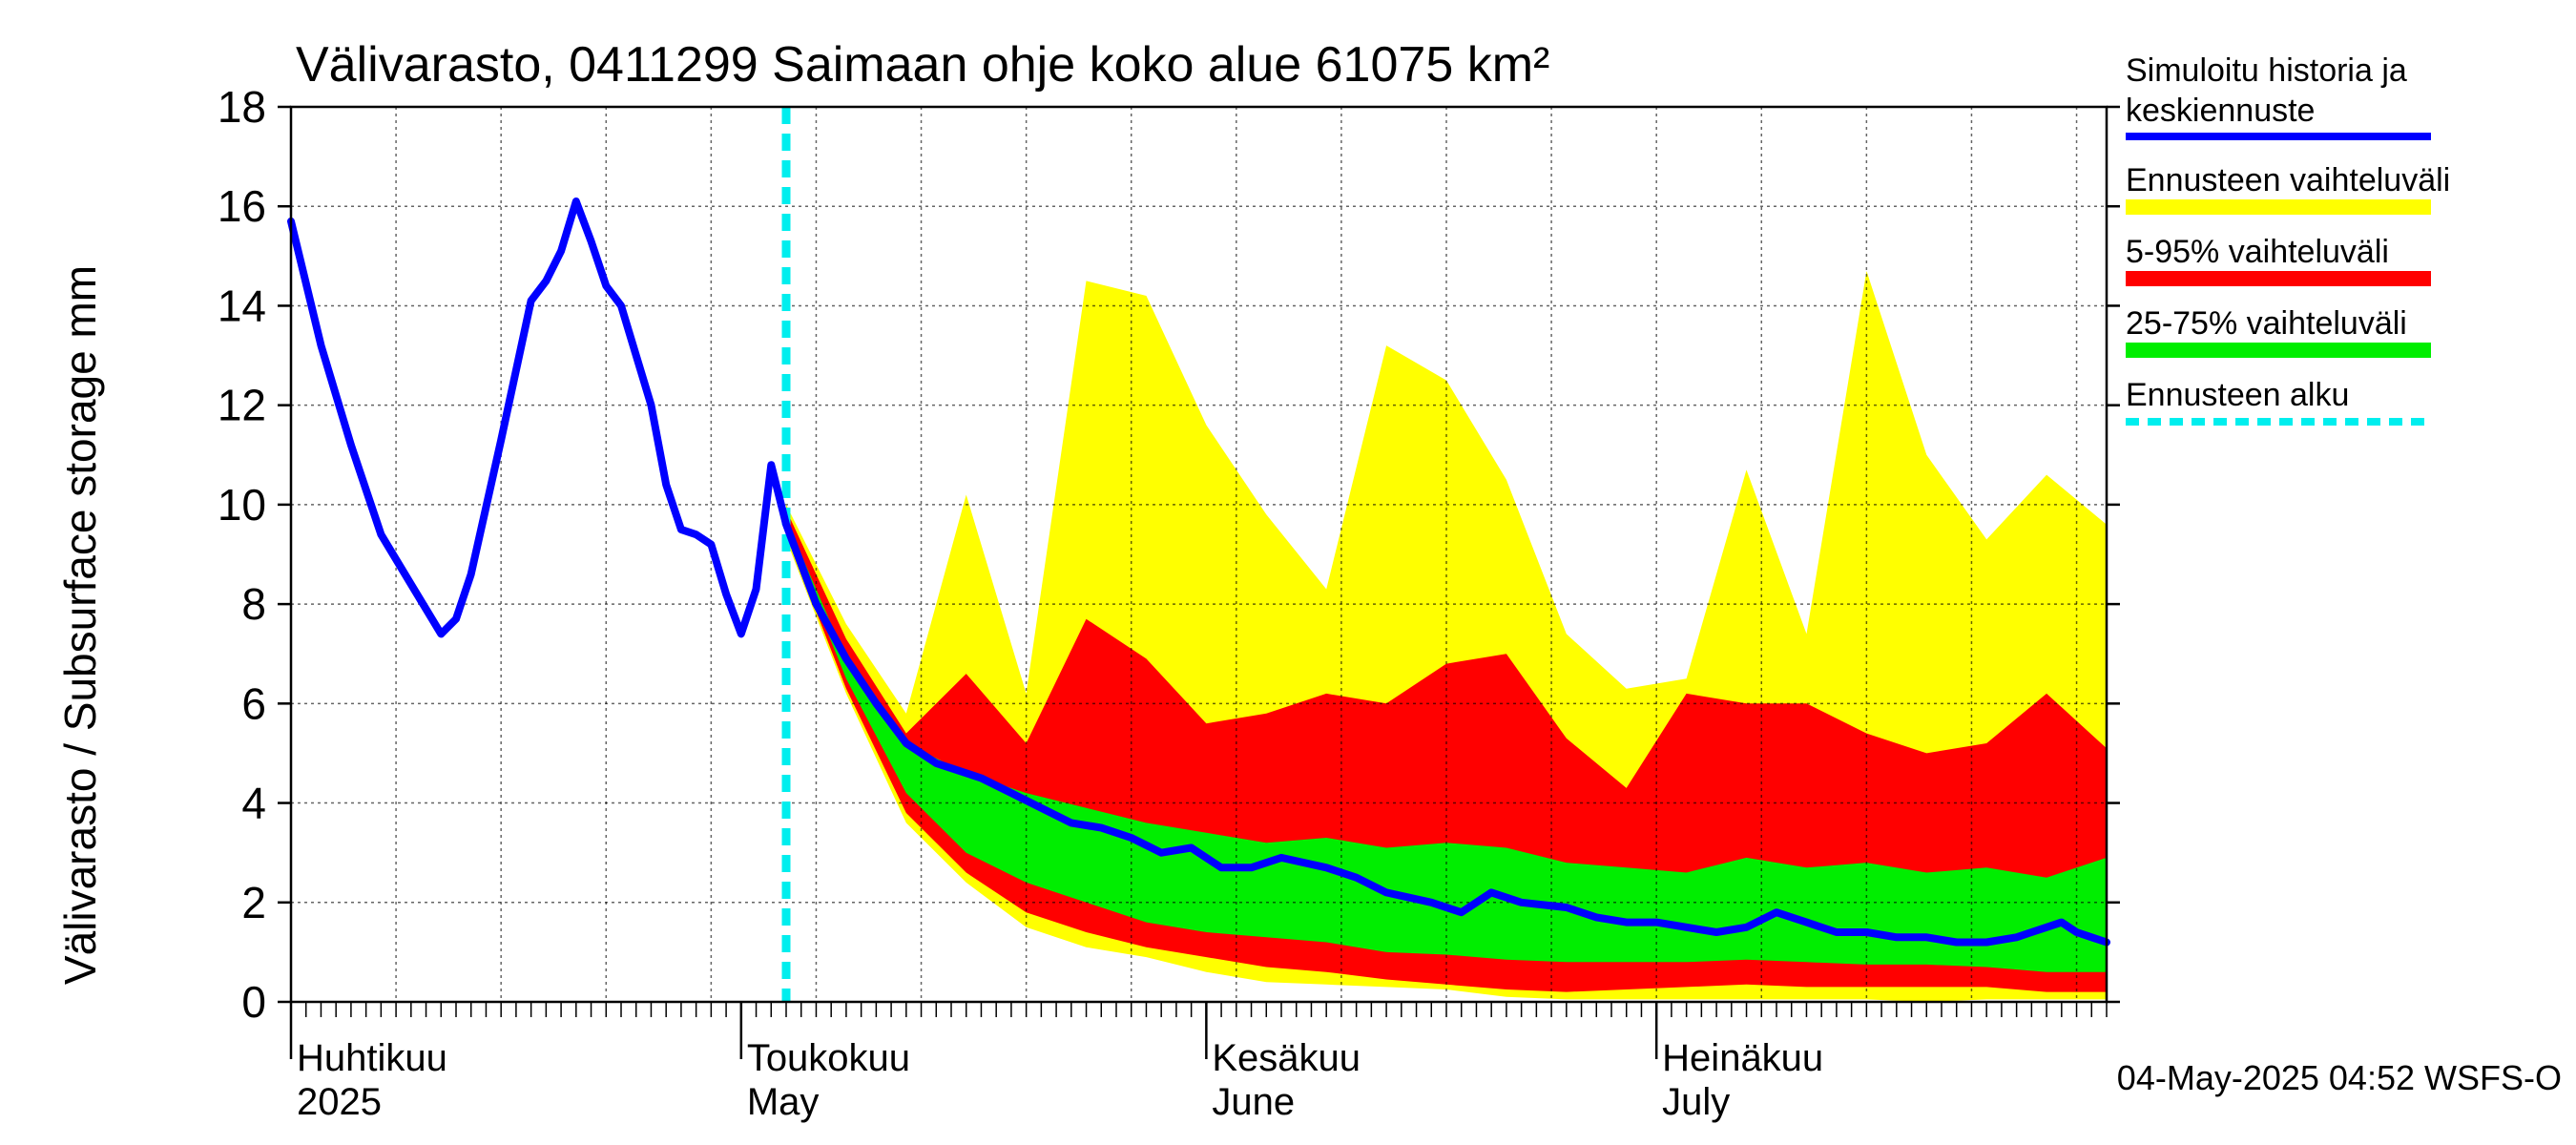  Describe the element at coordinates (2266, 90) in the screenshot. I see `legend-label-0: Simuloitu historia ja keskiennuste` at that location.